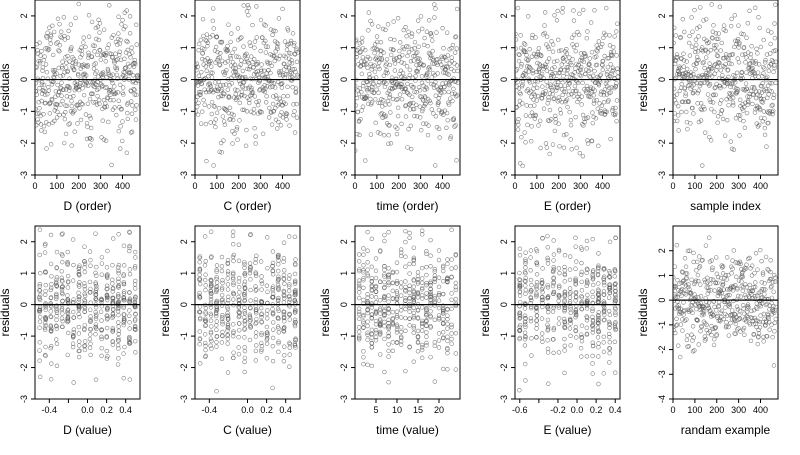 The image size is (800, 455). Describe the element at coordinates (238, 186) in the screenshot. I see `x-tick-label: 200` at that location.